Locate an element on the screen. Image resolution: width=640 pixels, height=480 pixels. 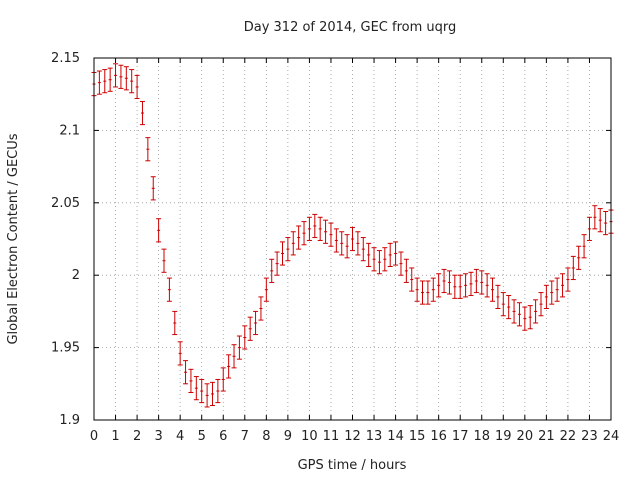
x-tick-label: 22 is located at coordinates (568, 436).